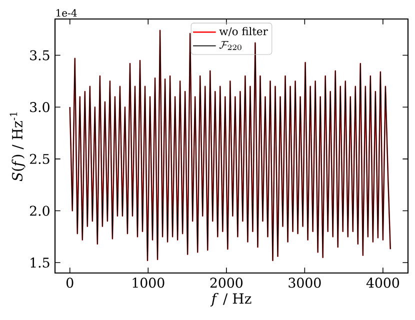 This screenshot has width=415, height=320. I want to click on legend-label: $\mathcal{F}_{220}$, so click(230, 45).